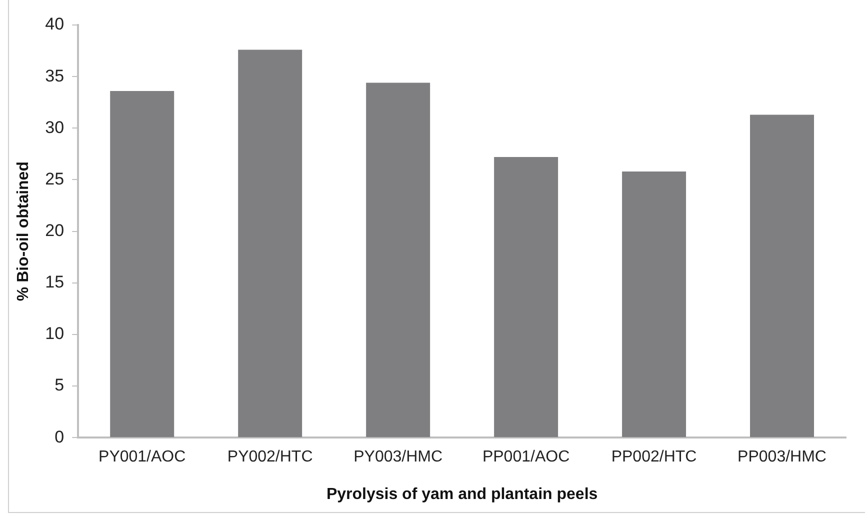 Image resolution: width=866 pixels, height=523 pixels. I want to click on x-tick-label: PY002/HTC, so click(270, 457).